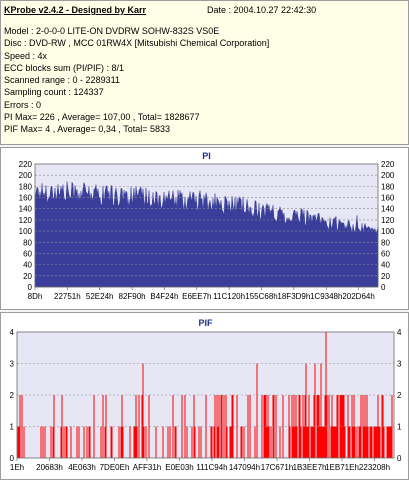 Image resolution: width=409 pixels, height=480 pixels. I want to click on y-tick-label-right: 160, so click(388, 198).